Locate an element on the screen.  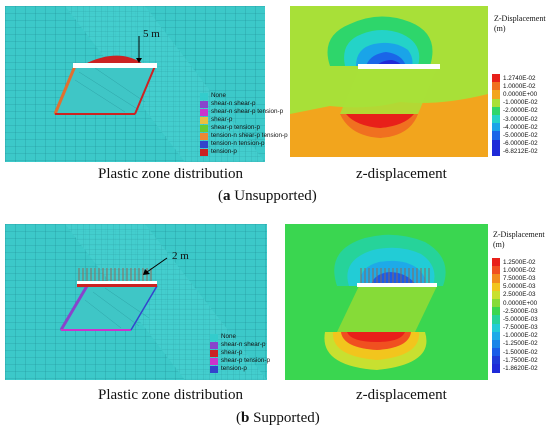
colorbar-tick-label: -1.2500E-02 is located at coordinates (520, 344).